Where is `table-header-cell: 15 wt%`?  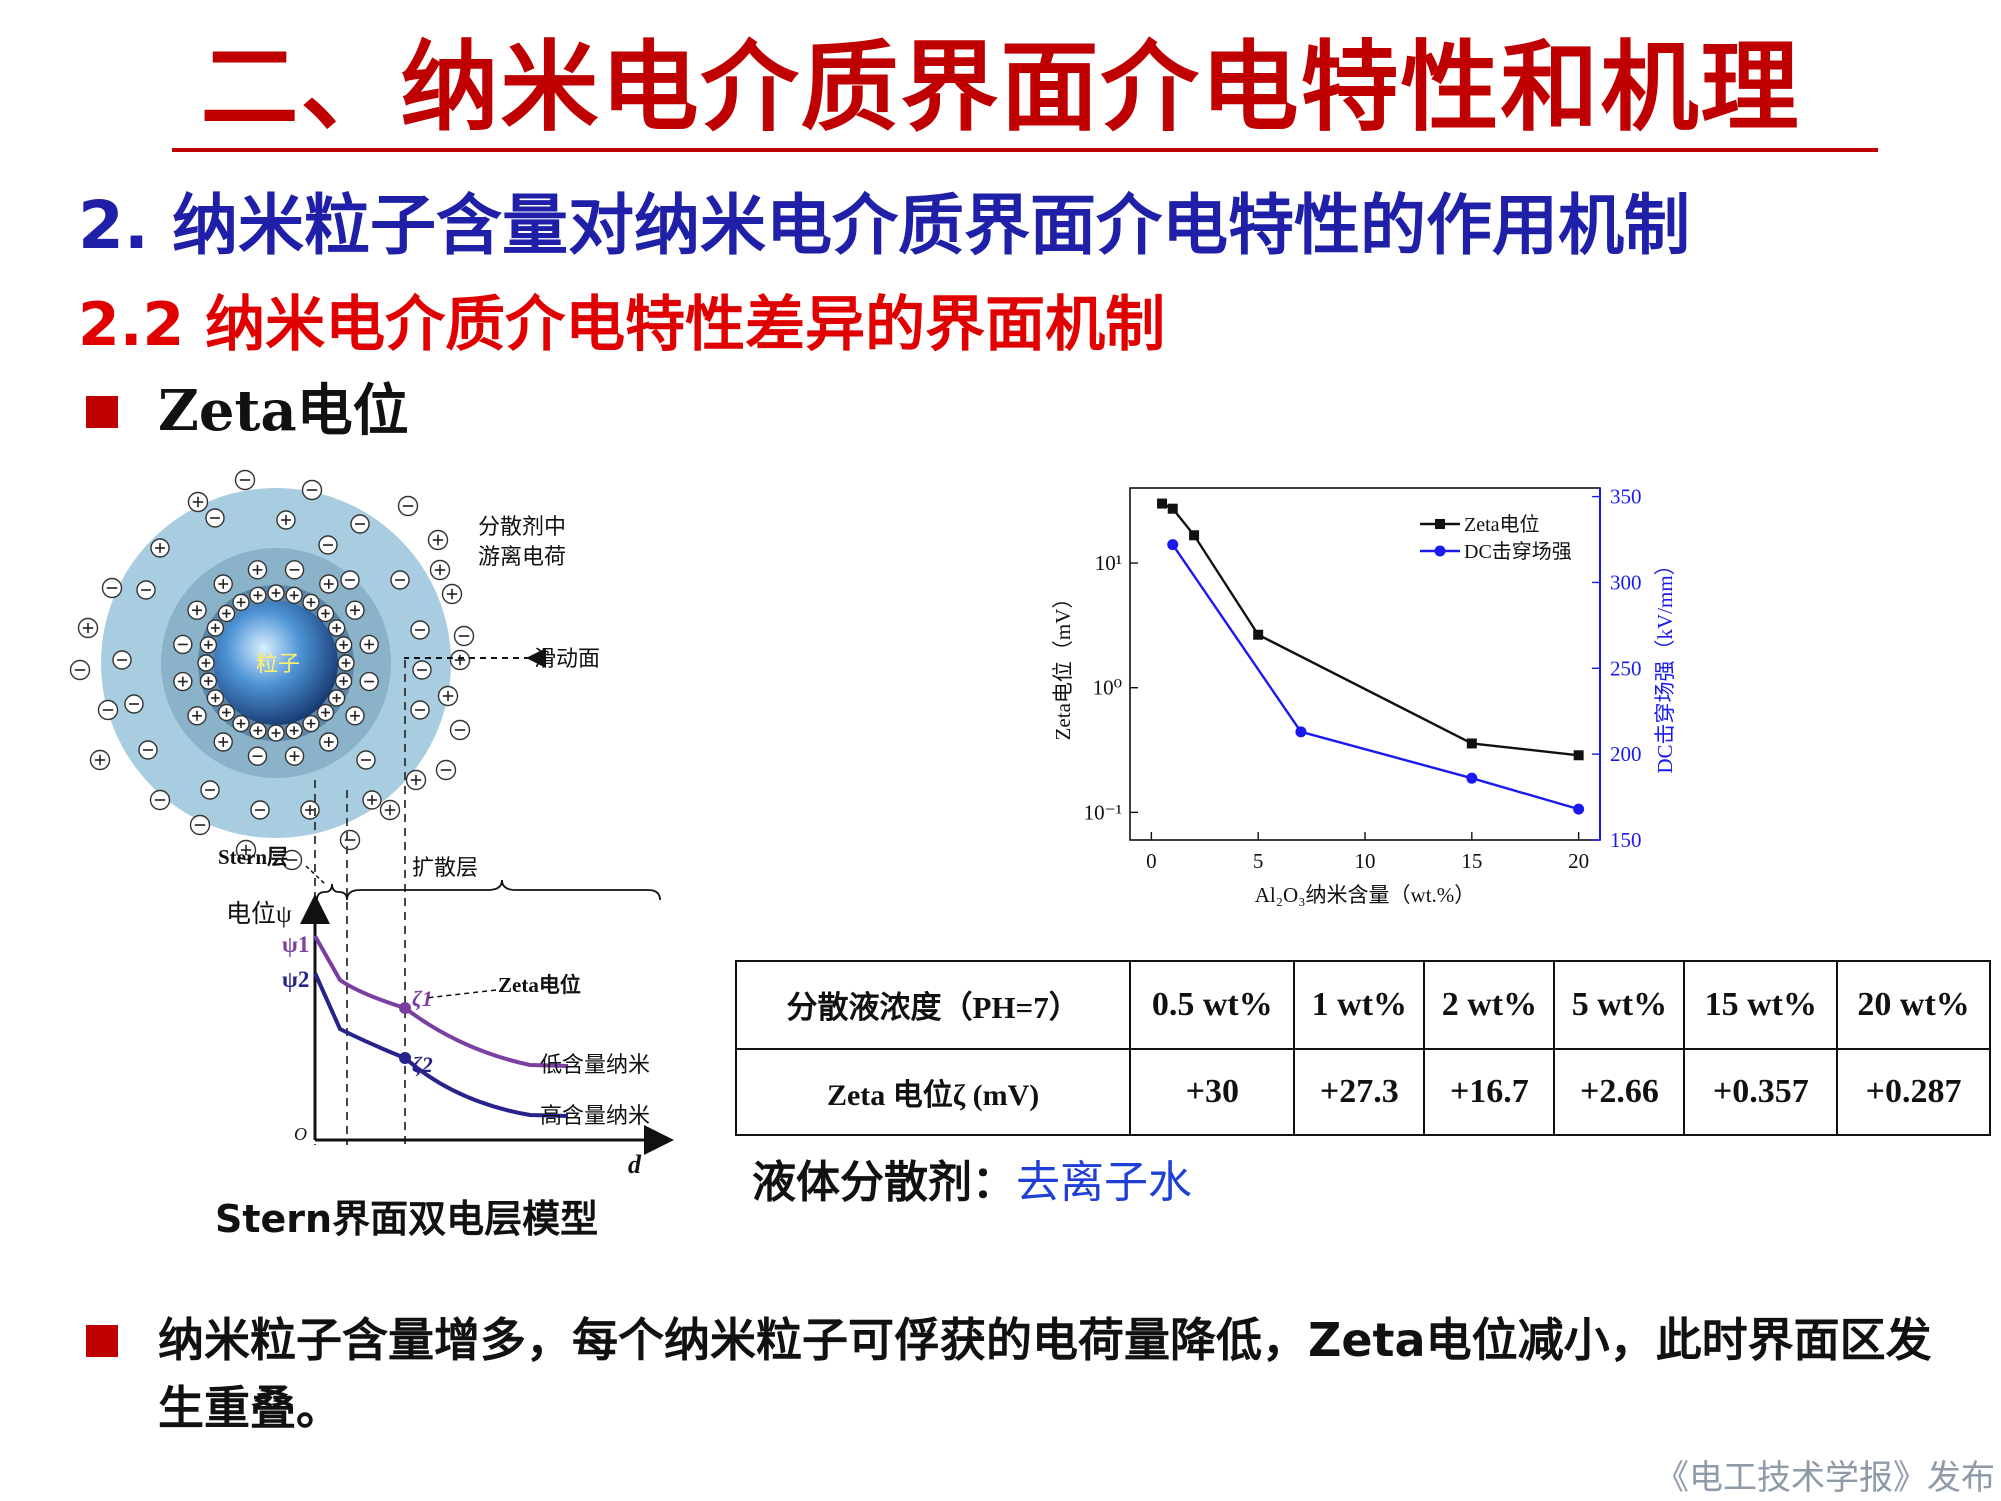
table-header-cell: 15 wt% is located at coordinates (1761, 1005).